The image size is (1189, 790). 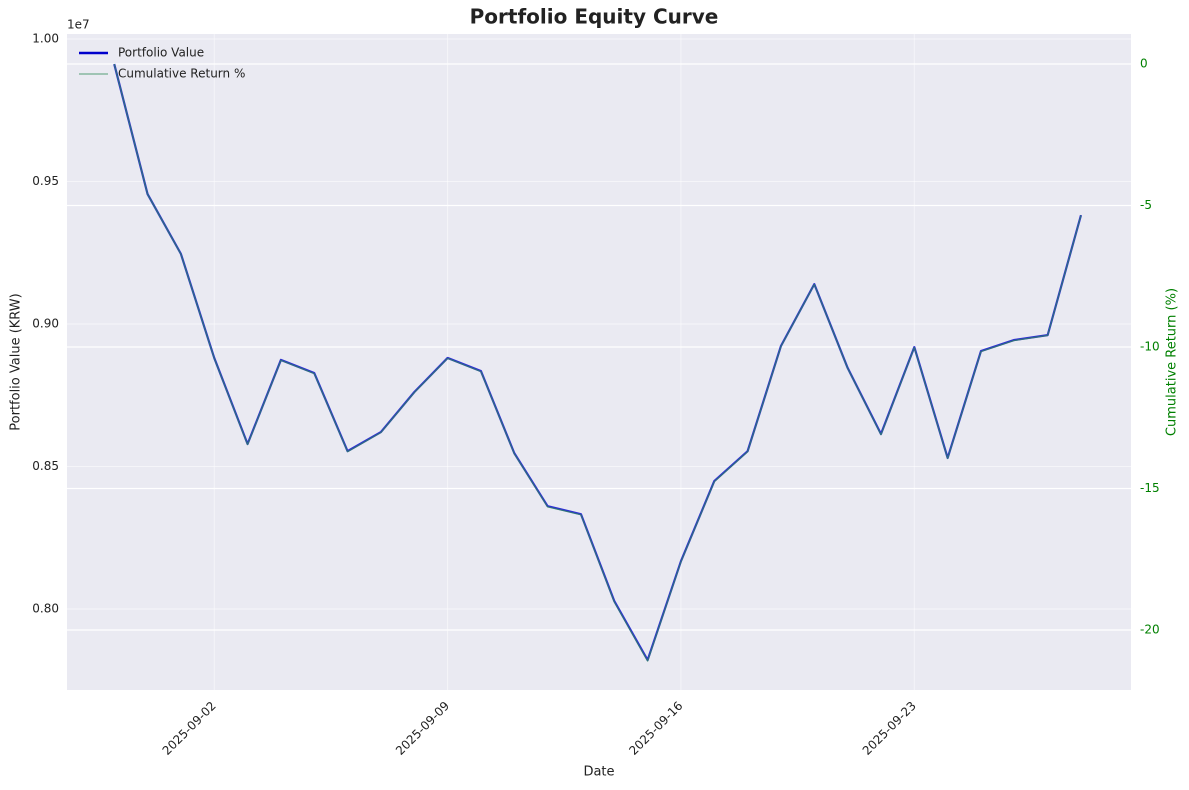 What do you see at coordinates (16, 361) in the screenshot?
I see `y-axis-label: Portfolio Value (KRW)` at bounding box center [16, 361].